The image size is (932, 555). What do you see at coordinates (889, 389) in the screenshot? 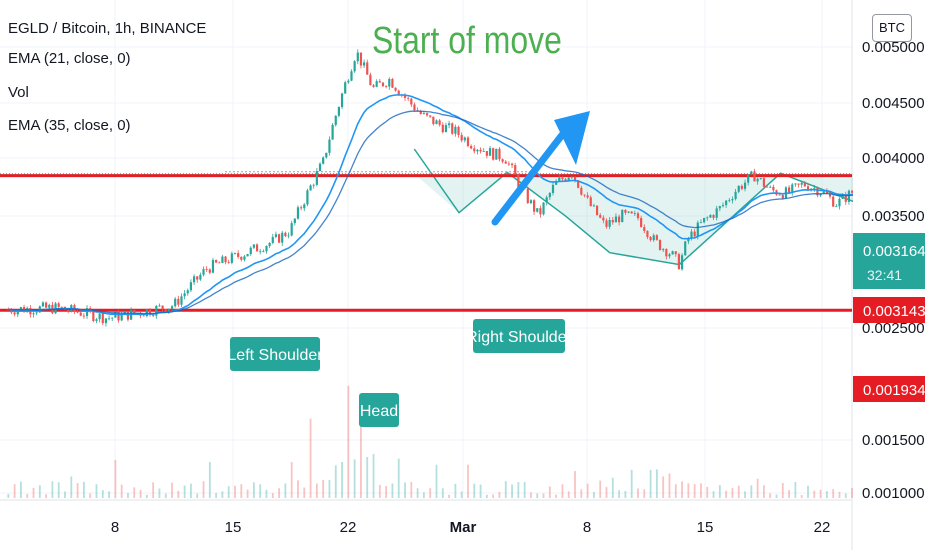
I see `level-badge-lower: 0.001934` at bounding box center [889, 389].